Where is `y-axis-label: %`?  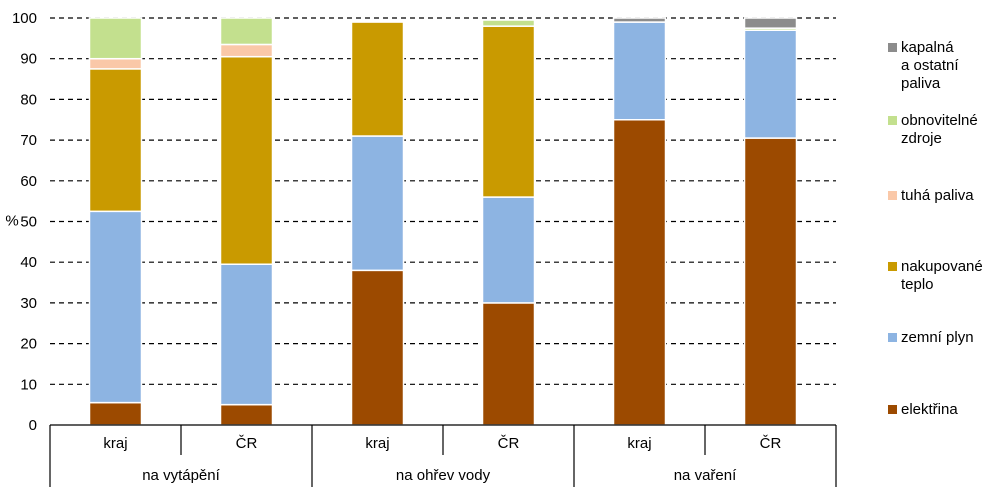 y-axis-label: % is located at coordinates (11, 221).